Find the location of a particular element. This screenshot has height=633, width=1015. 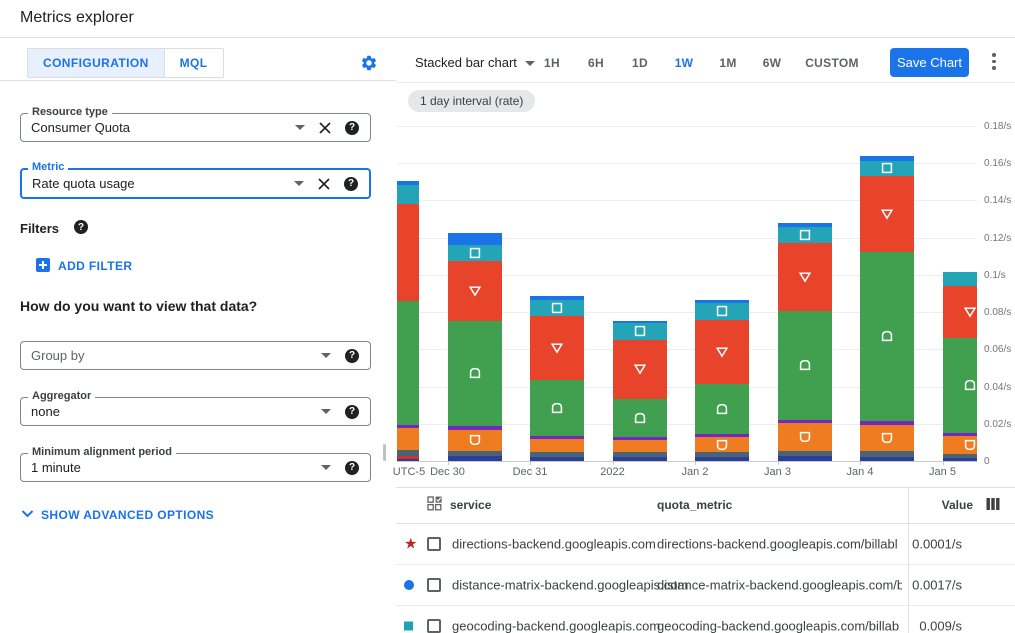

time-range-1m: 1M is located at coordinates (728, 62).